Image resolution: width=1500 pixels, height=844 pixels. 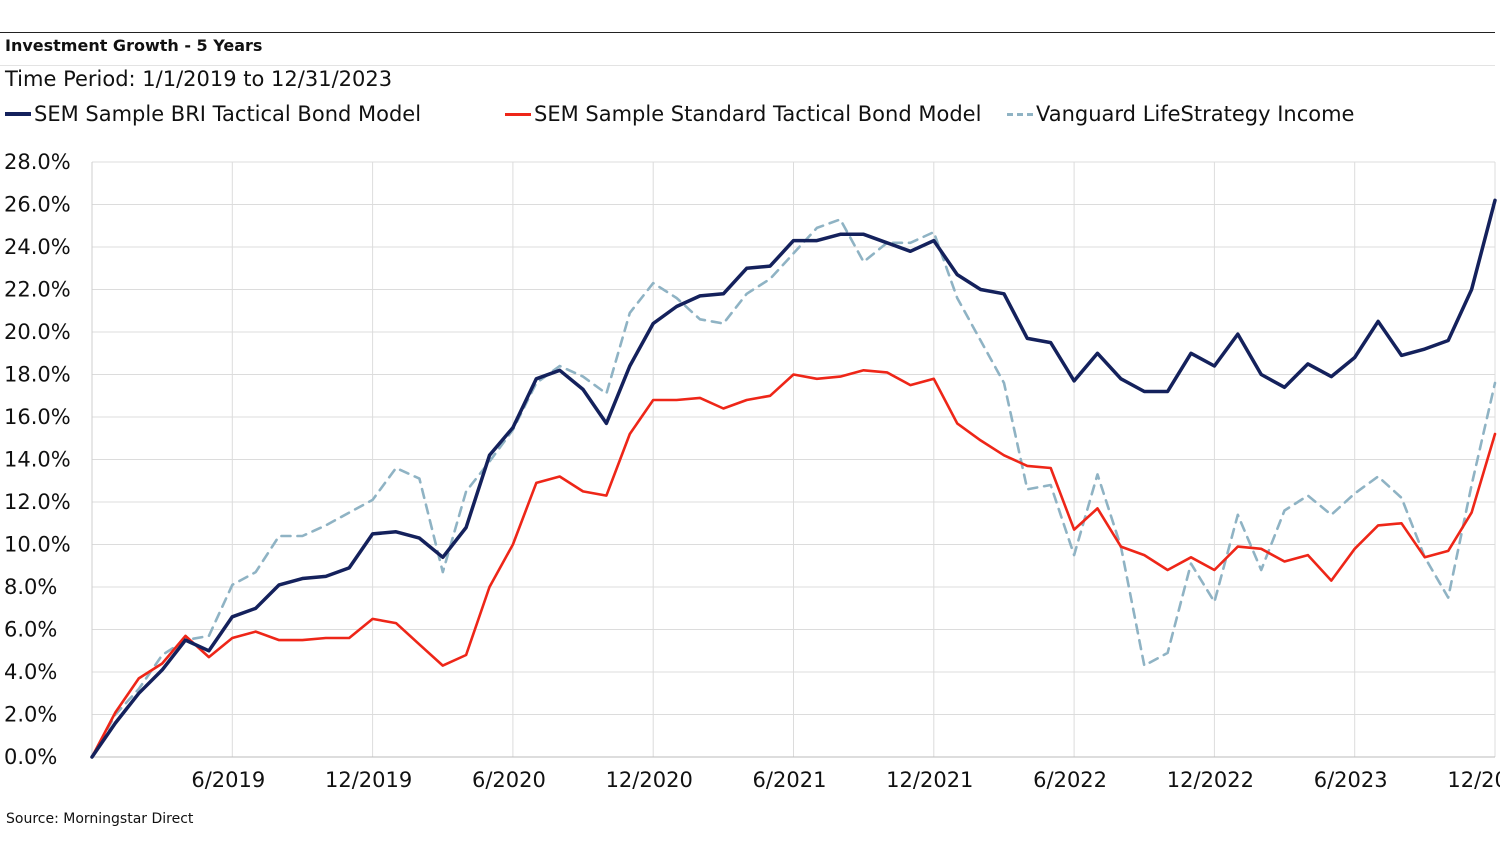 I want to click on x-tick-label: 12/2022, so click(x=1210, y=780).